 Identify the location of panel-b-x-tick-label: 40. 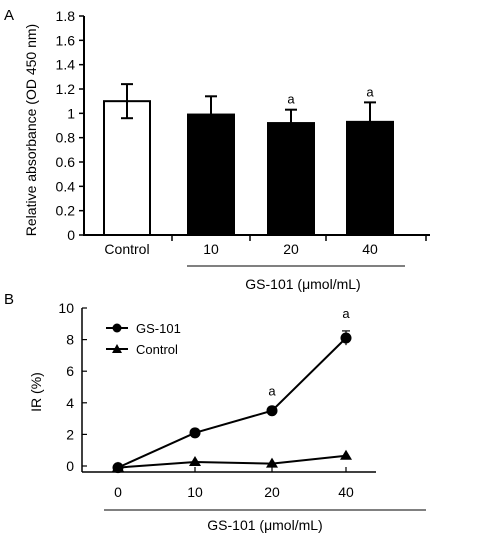
(346, 492).